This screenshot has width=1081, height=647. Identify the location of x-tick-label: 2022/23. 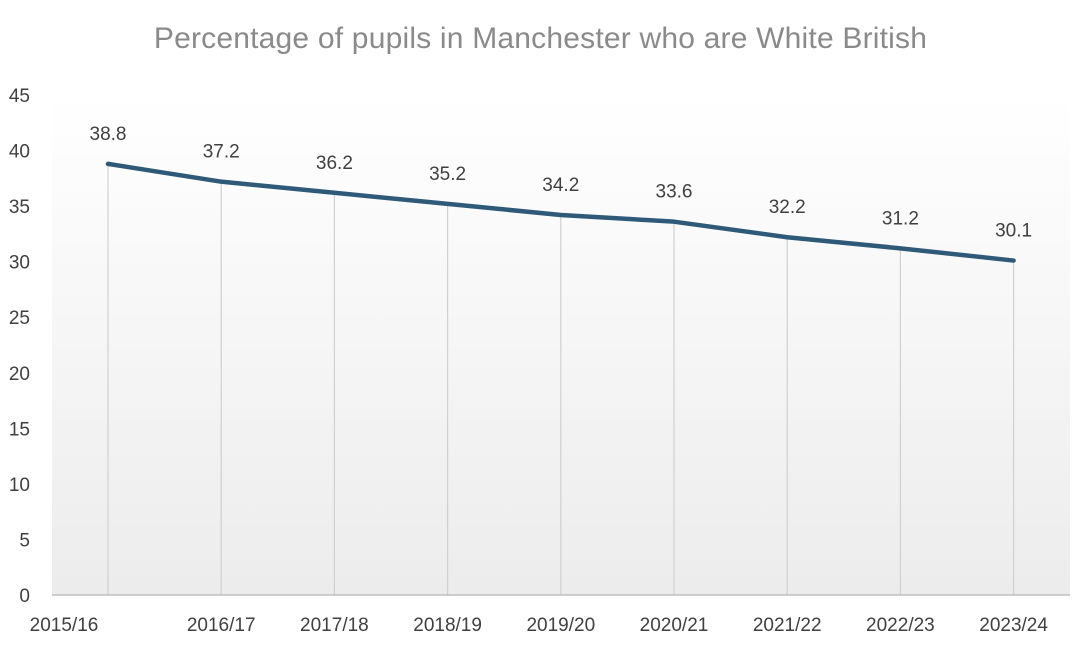
(900, 625).